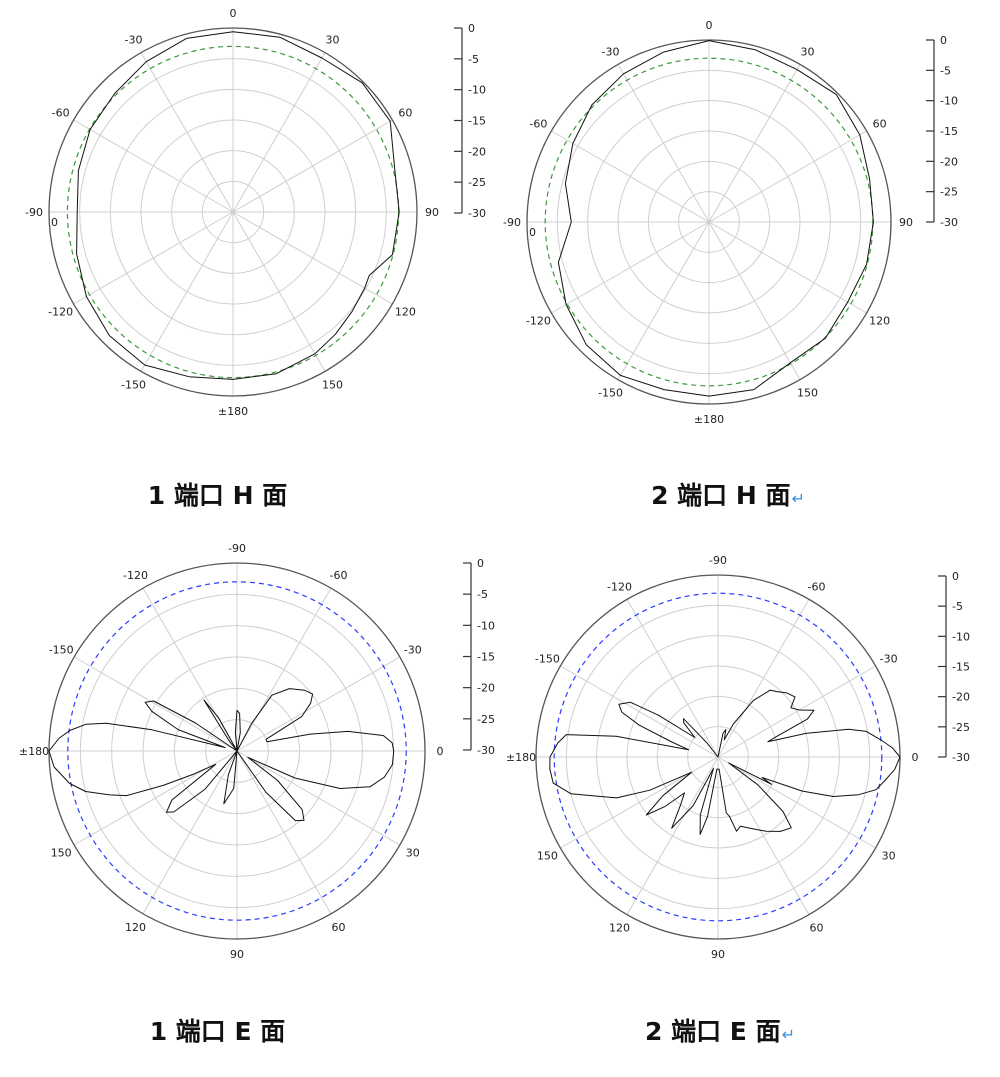  I want to click on caption-port1-h-plane: 1 端口 H 面, so click(218, 494).